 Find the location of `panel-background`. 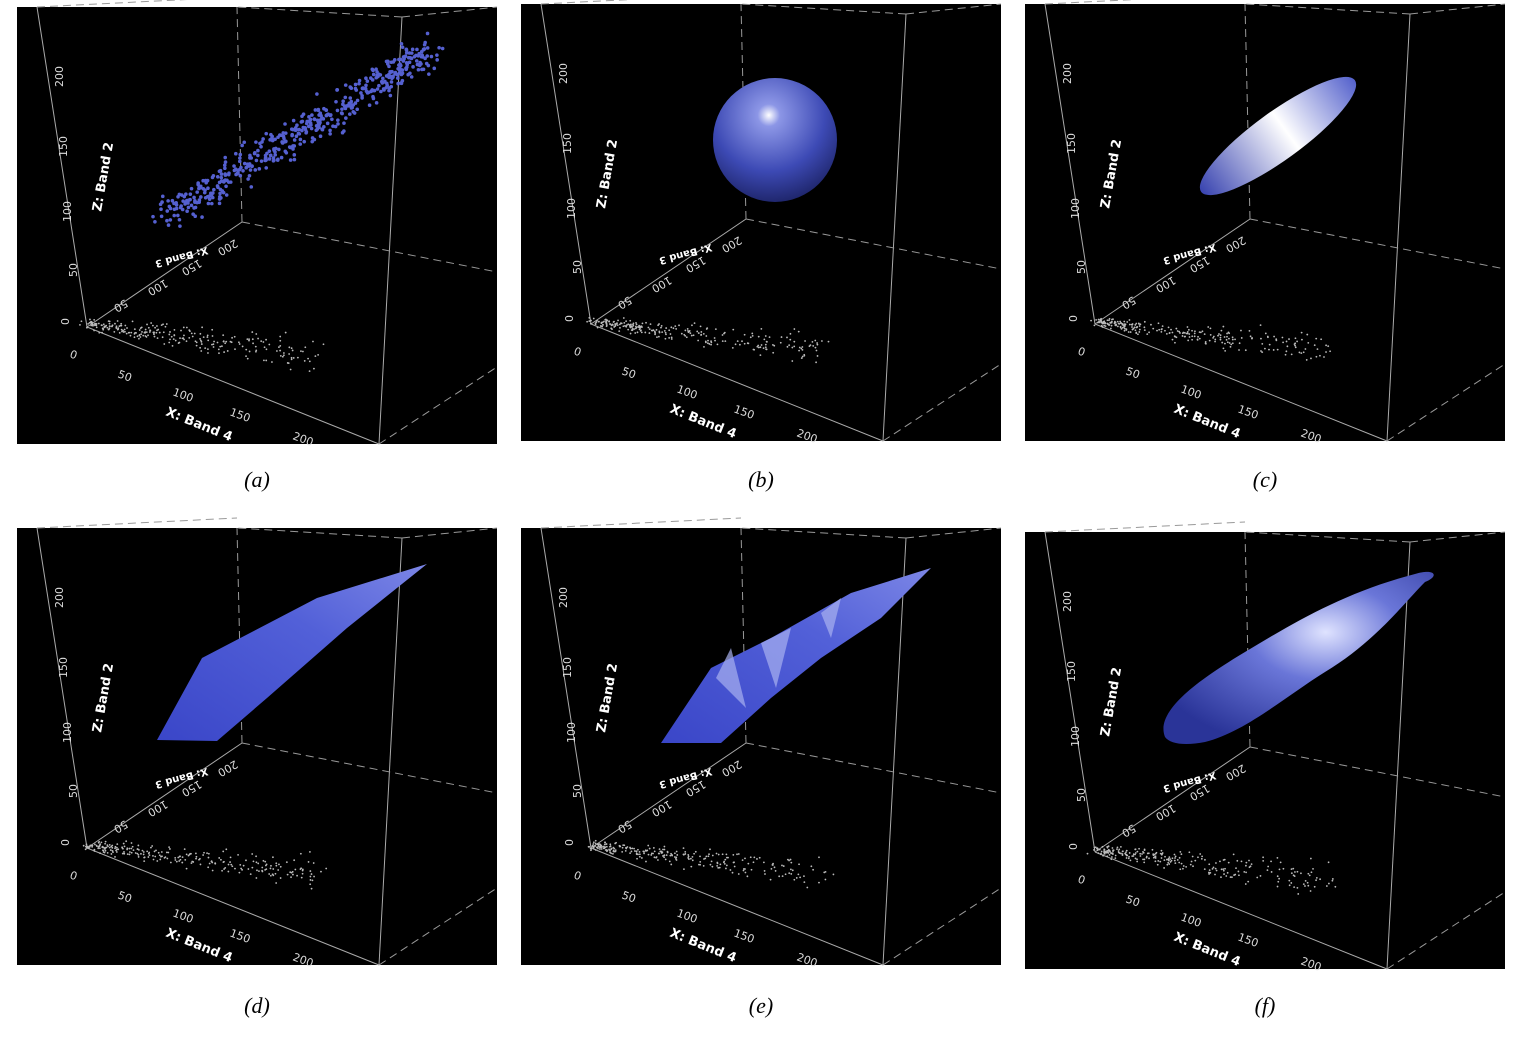

panel-background is located at coordinates (761, 222).